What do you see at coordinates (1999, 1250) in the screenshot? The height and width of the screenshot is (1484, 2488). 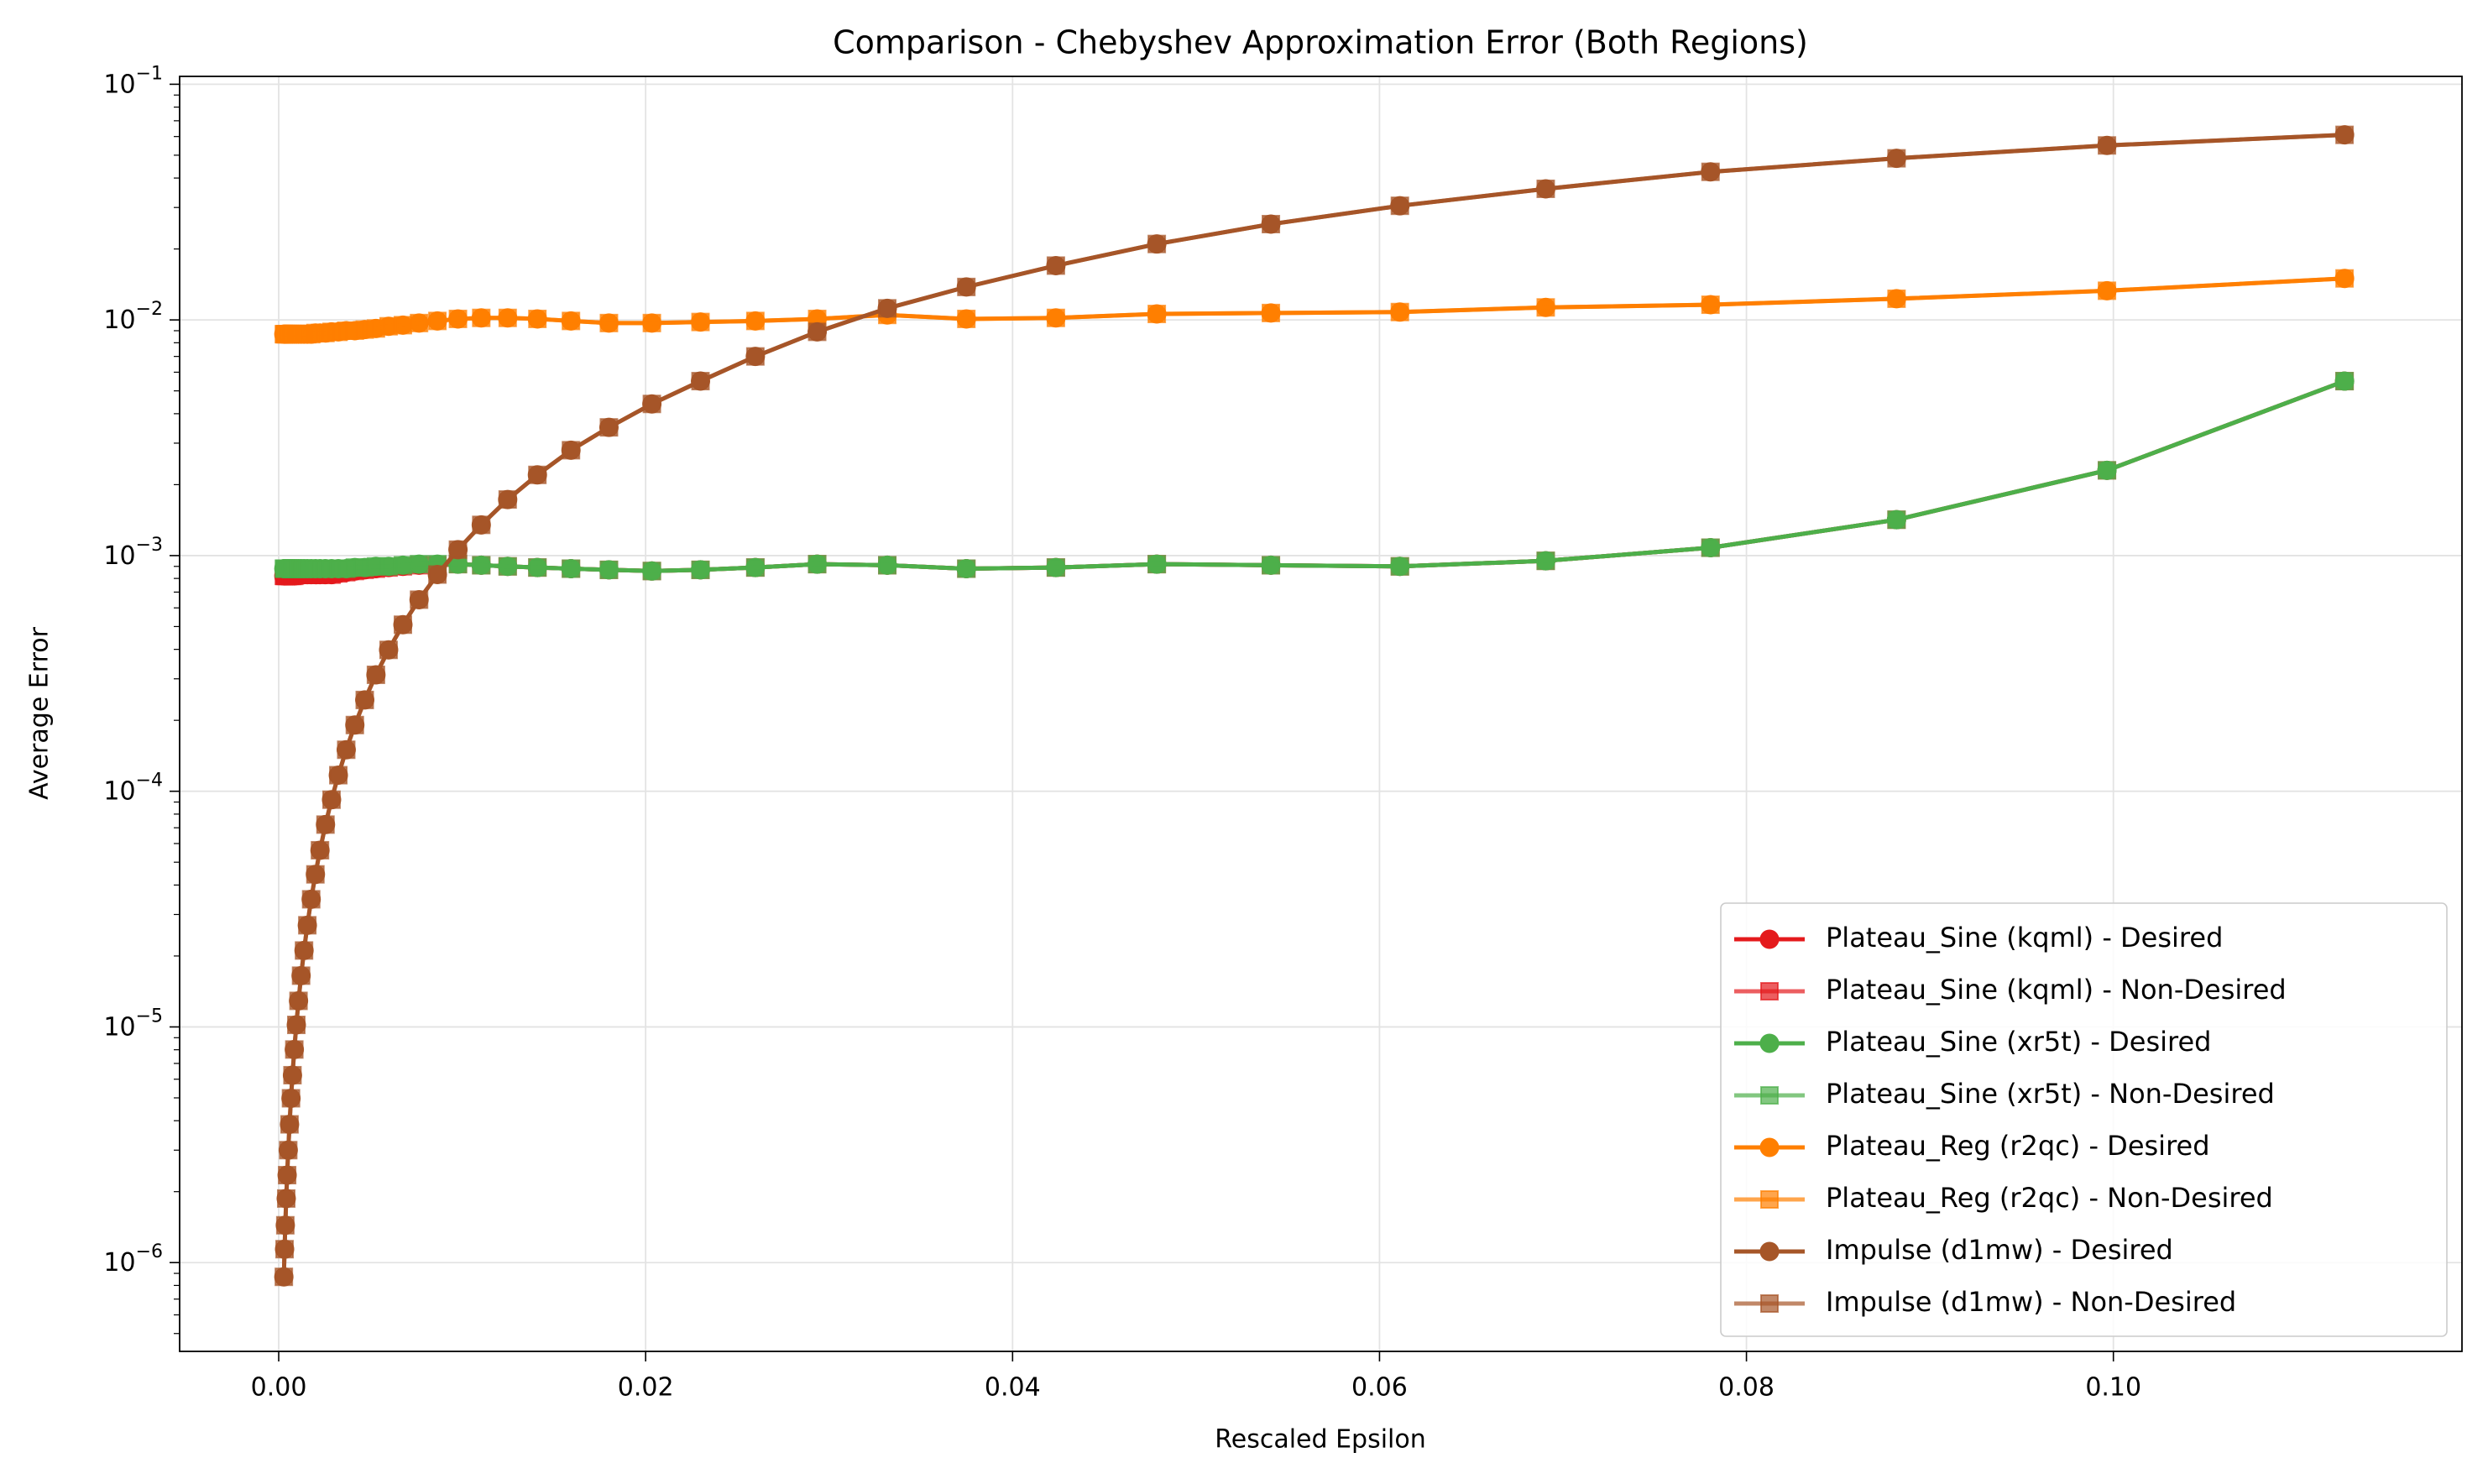 I see `legend-label: Impulse (d1mw) - Desired` at bounding box center [1999, 1250].